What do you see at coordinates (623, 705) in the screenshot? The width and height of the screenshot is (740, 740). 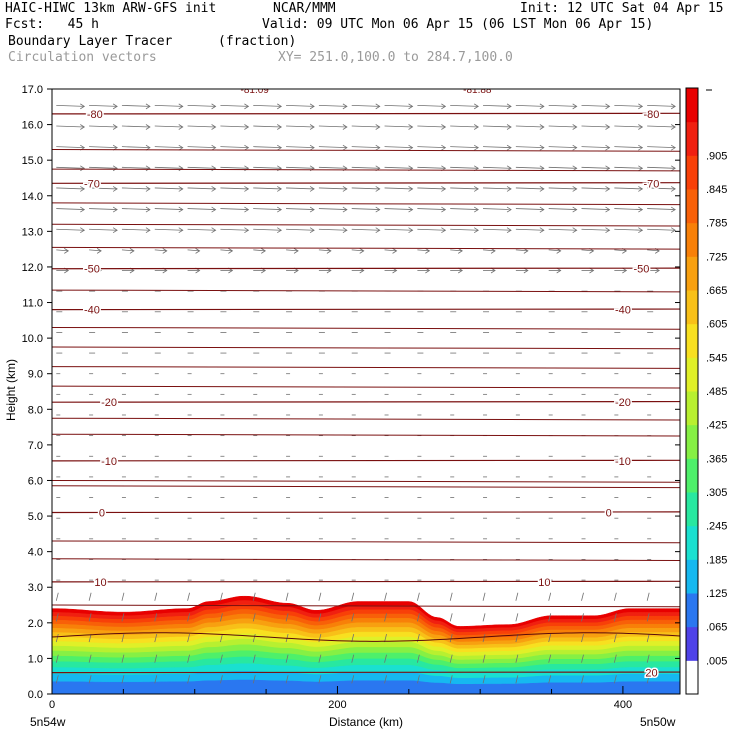 I see `x-tick-label: 400` at bounding box center [623, 705].